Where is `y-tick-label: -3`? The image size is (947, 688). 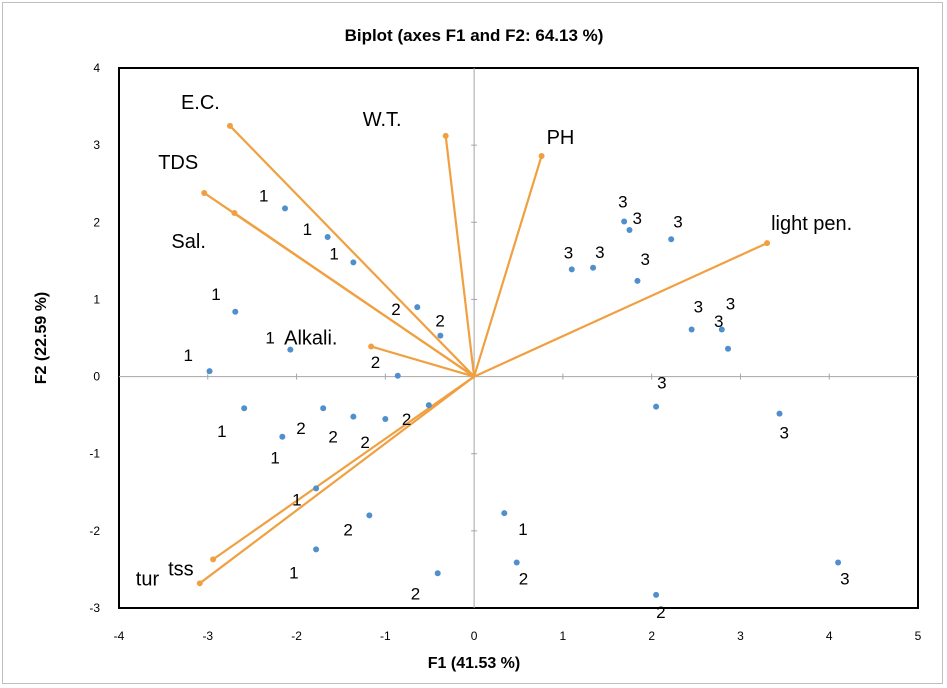 y-tick-label: -3 is located at coordinates (94, 608).